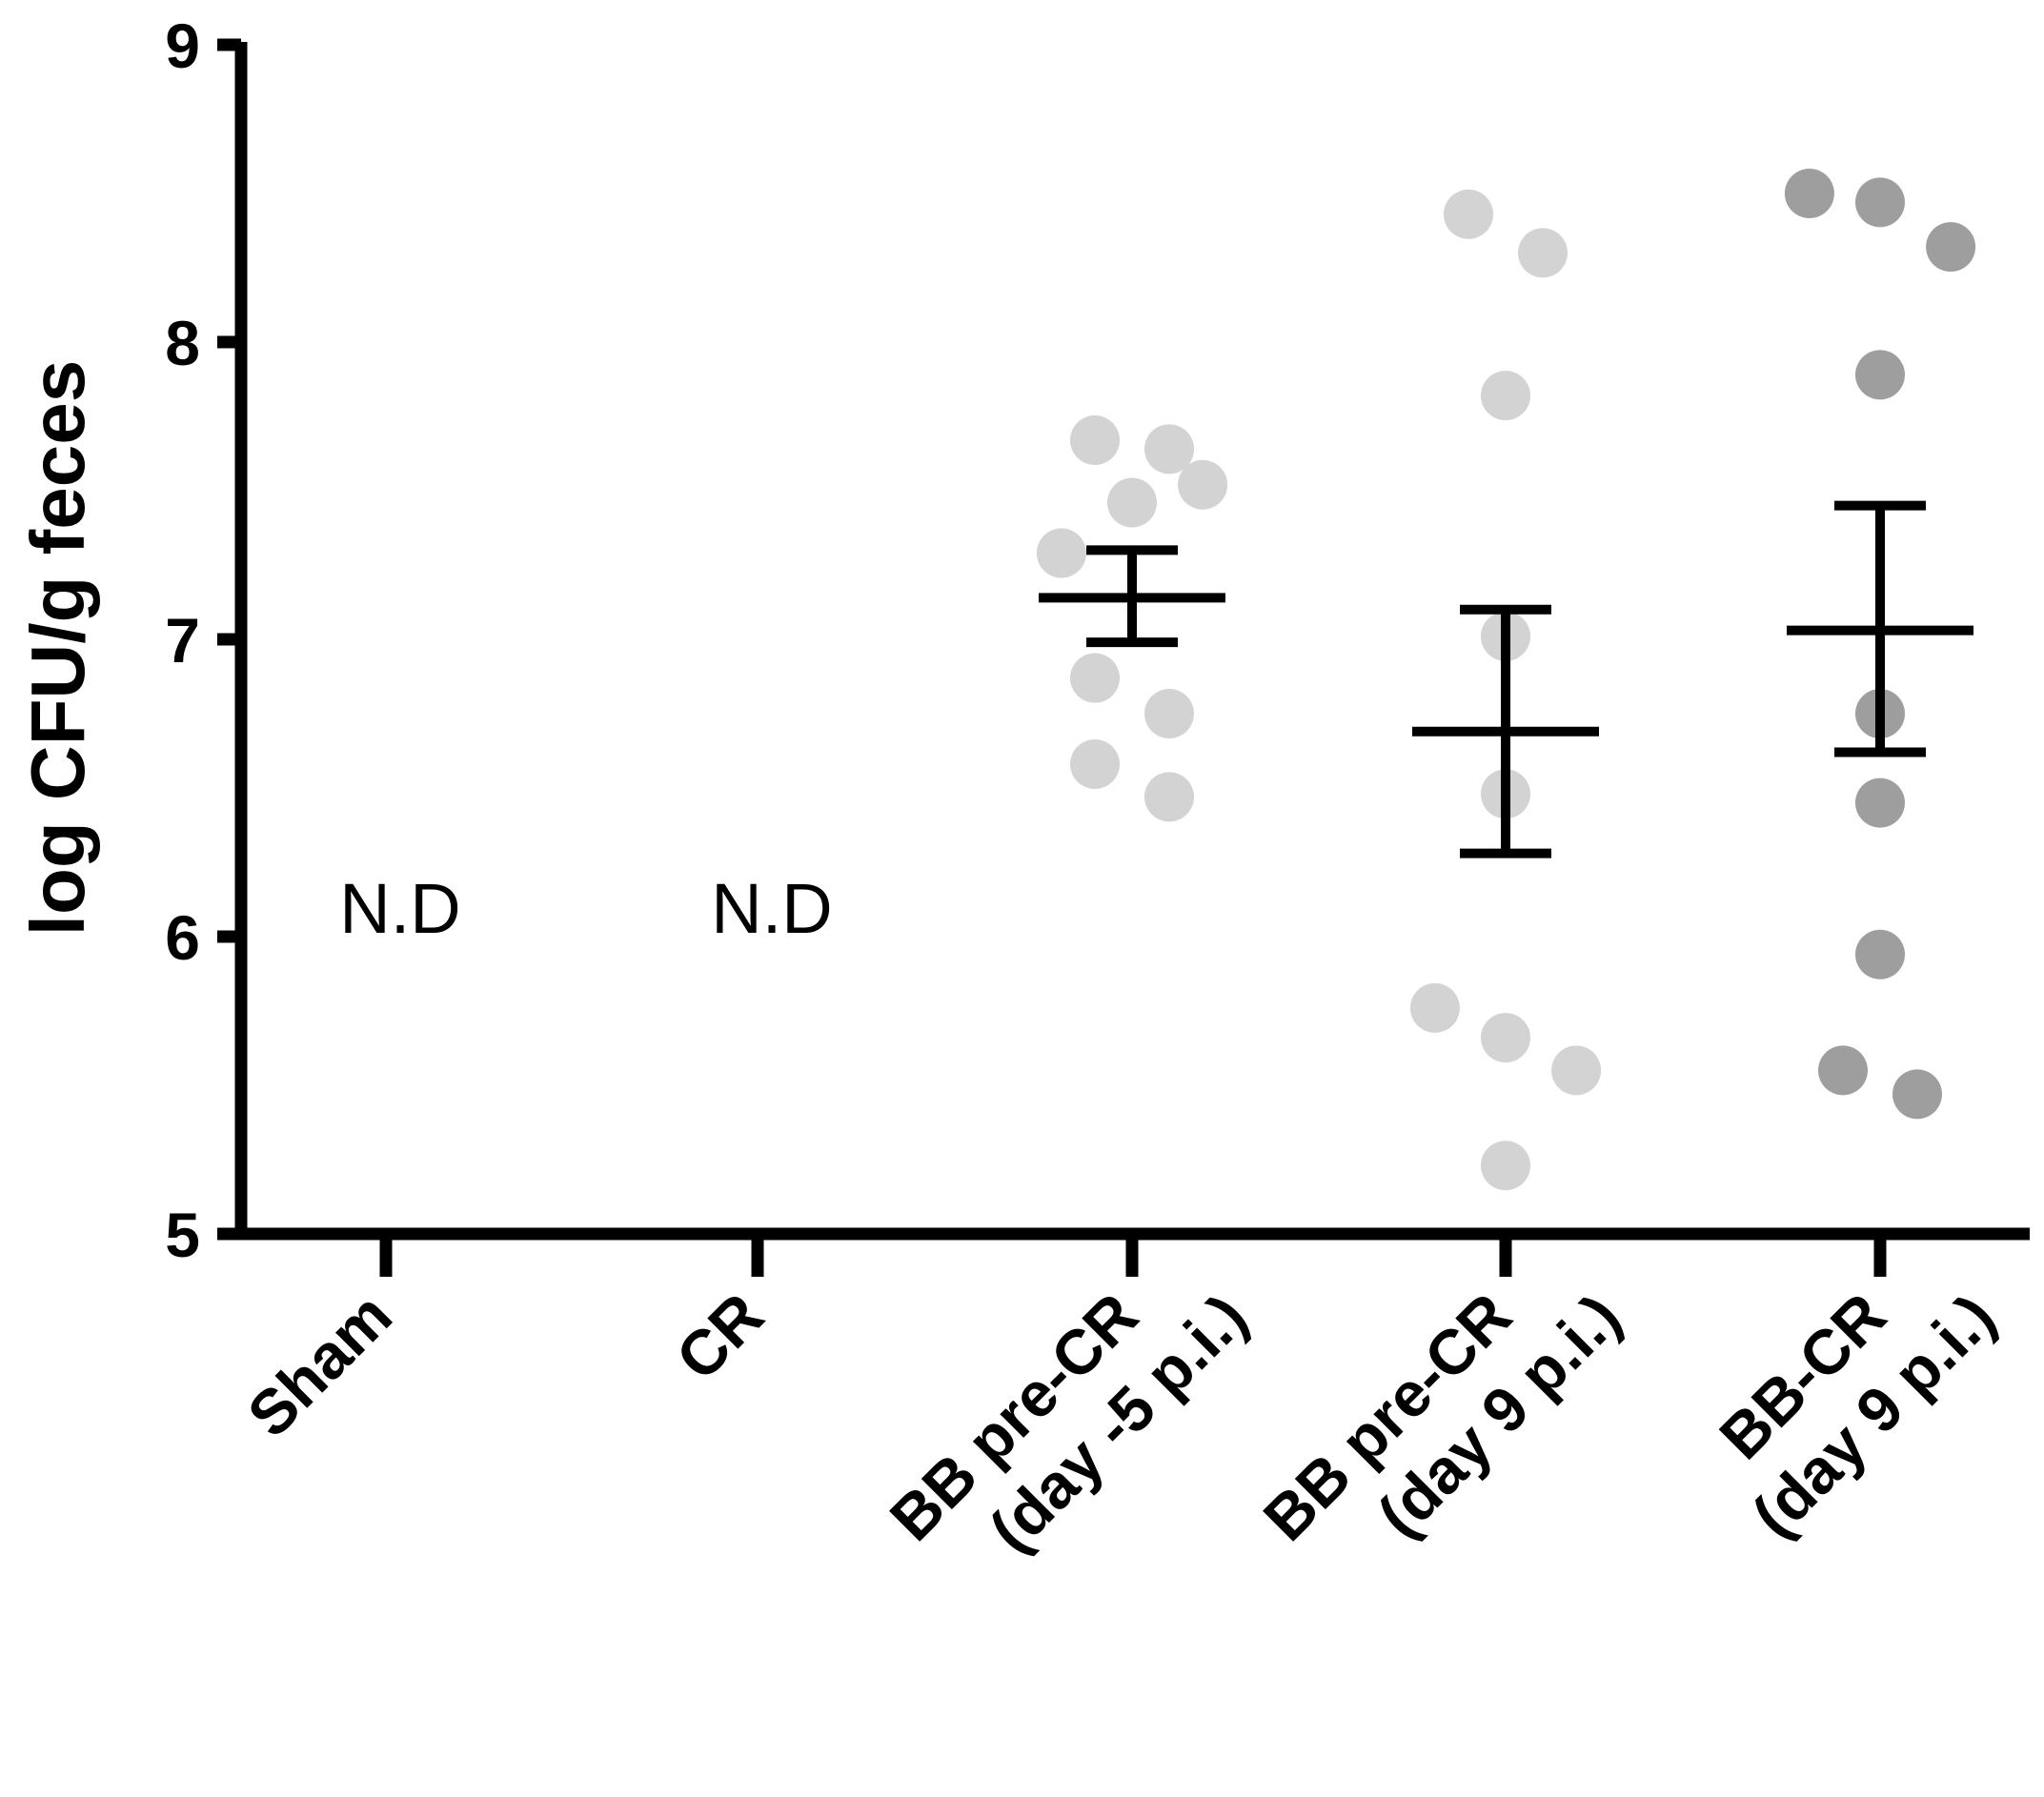  What do you see at coordinates (203, 640) in the screenshot?
I see `y-ticks-layer: 5 6 7 8 9` at bounding box center [203, 640].